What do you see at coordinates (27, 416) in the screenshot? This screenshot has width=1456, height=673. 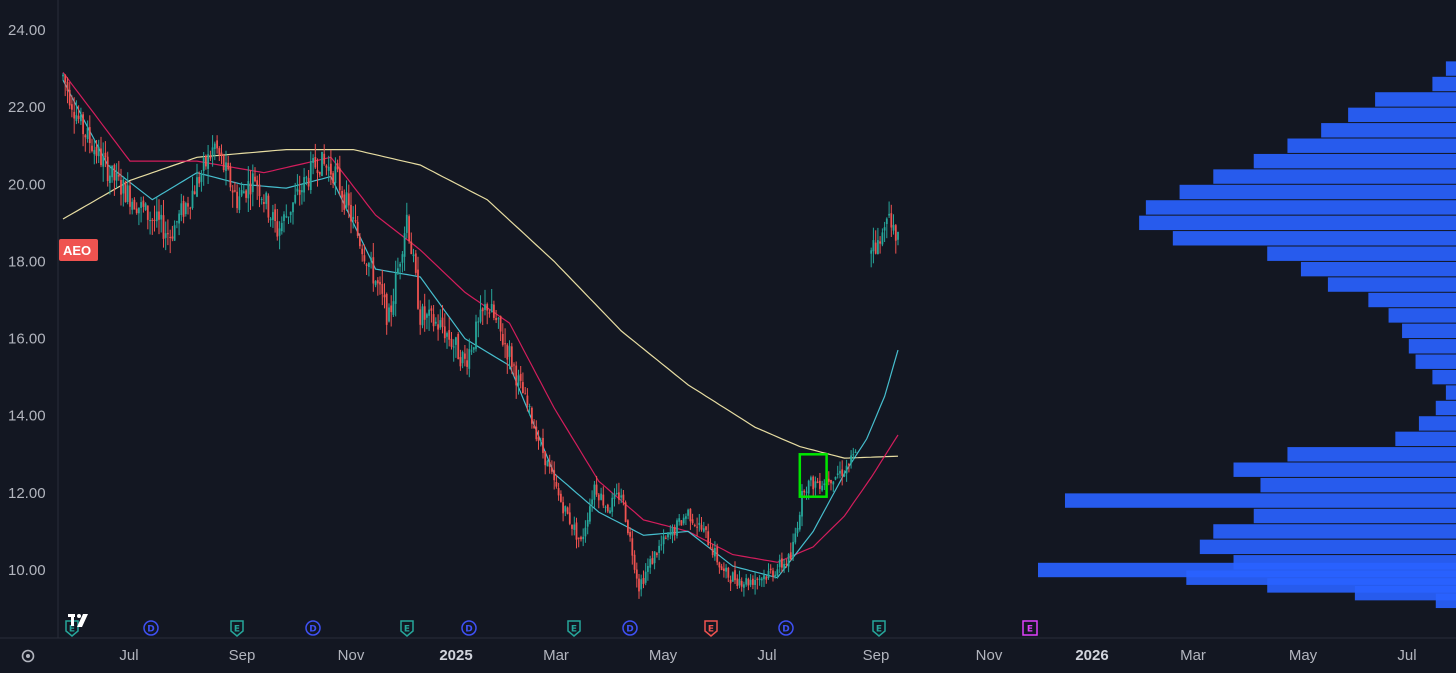 I see `y-tick-label: 14.00` at bounding box center [27, 416].